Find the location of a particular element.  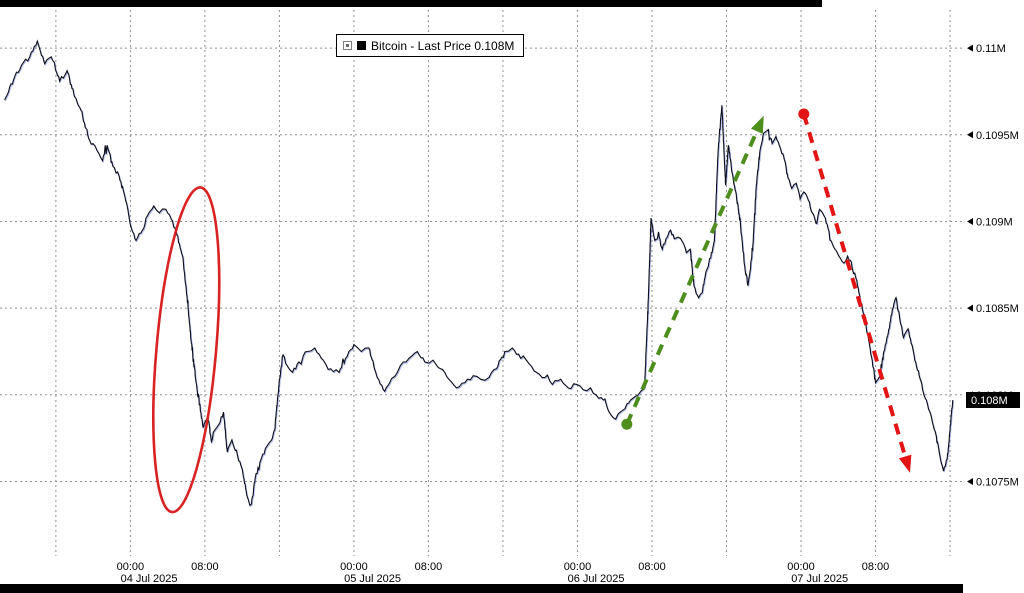

y-tick-label: 0.1085M is located at coordinates (997, 309).